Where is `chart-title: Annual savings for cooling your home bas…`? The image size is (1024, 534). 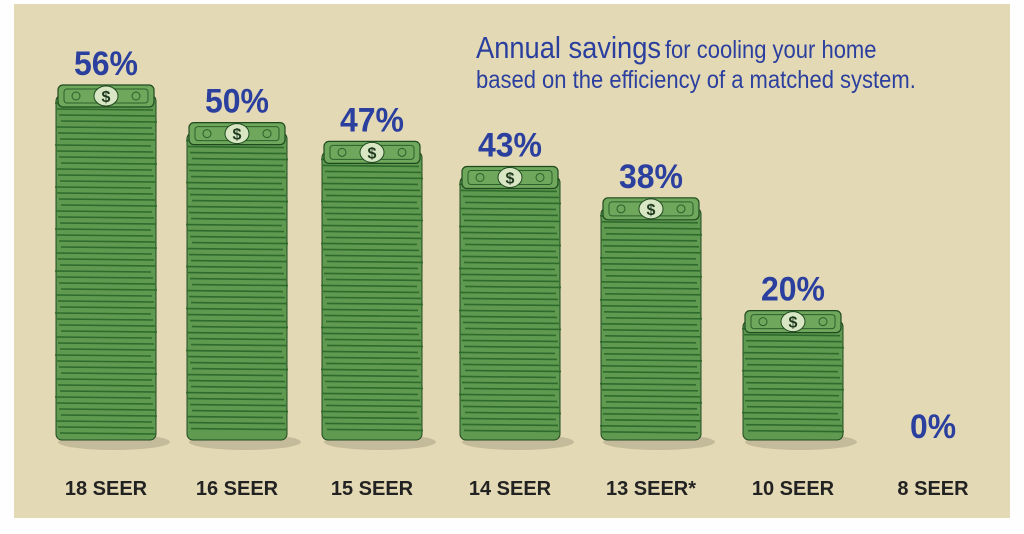
chart-title: Annual savings for cooling your home bas… is located at coordinates (696, 62).